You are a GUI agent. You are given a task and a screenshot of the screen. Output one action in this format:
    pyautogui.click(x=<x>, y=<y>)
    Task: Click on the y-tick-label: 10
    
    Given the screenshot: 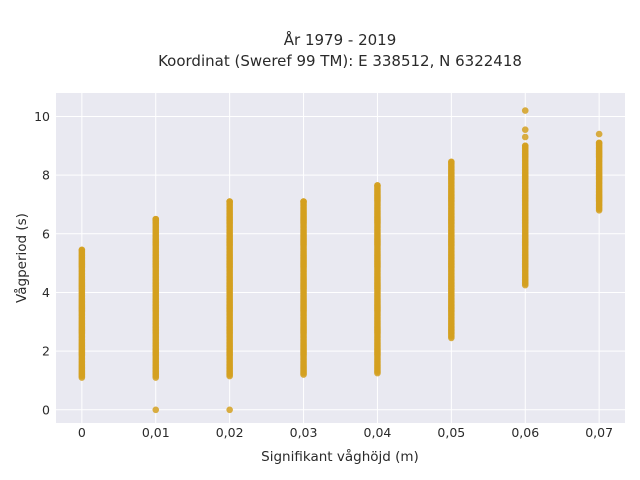 What is the action you would take?
    pyautogui.click(x=42, y=116)
    